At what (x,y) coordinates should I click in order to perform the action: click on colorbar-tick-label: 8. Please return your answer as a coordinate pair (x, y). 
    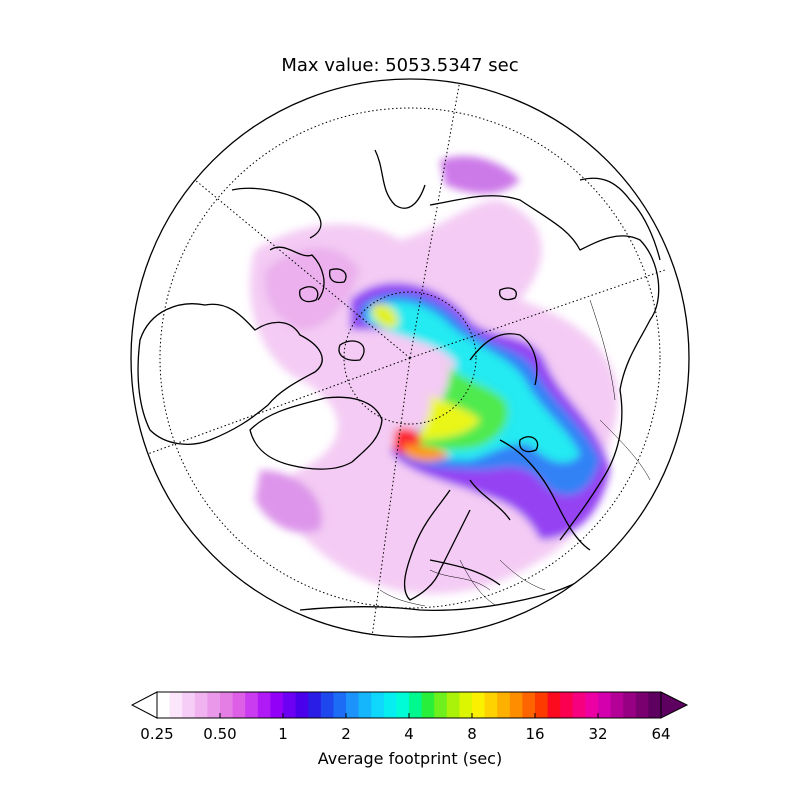
    Looking at the image, I should click on (472, 734).